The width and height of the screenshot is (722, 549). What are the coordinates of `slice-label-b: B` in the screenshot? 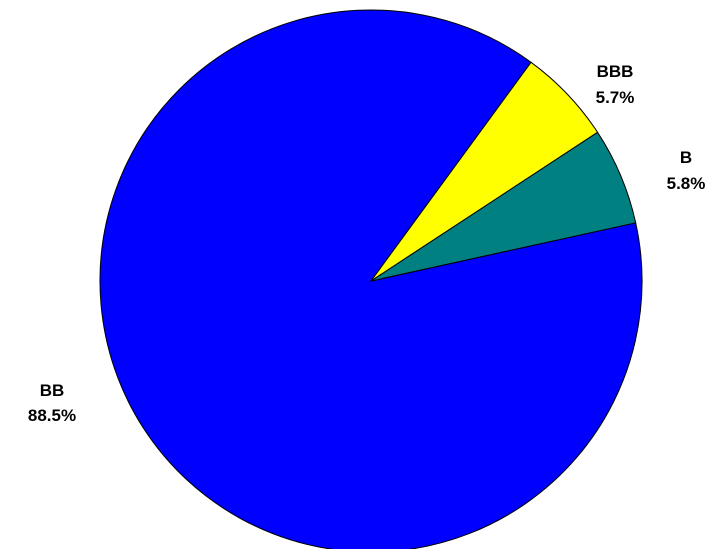 It's located at (686, 157).